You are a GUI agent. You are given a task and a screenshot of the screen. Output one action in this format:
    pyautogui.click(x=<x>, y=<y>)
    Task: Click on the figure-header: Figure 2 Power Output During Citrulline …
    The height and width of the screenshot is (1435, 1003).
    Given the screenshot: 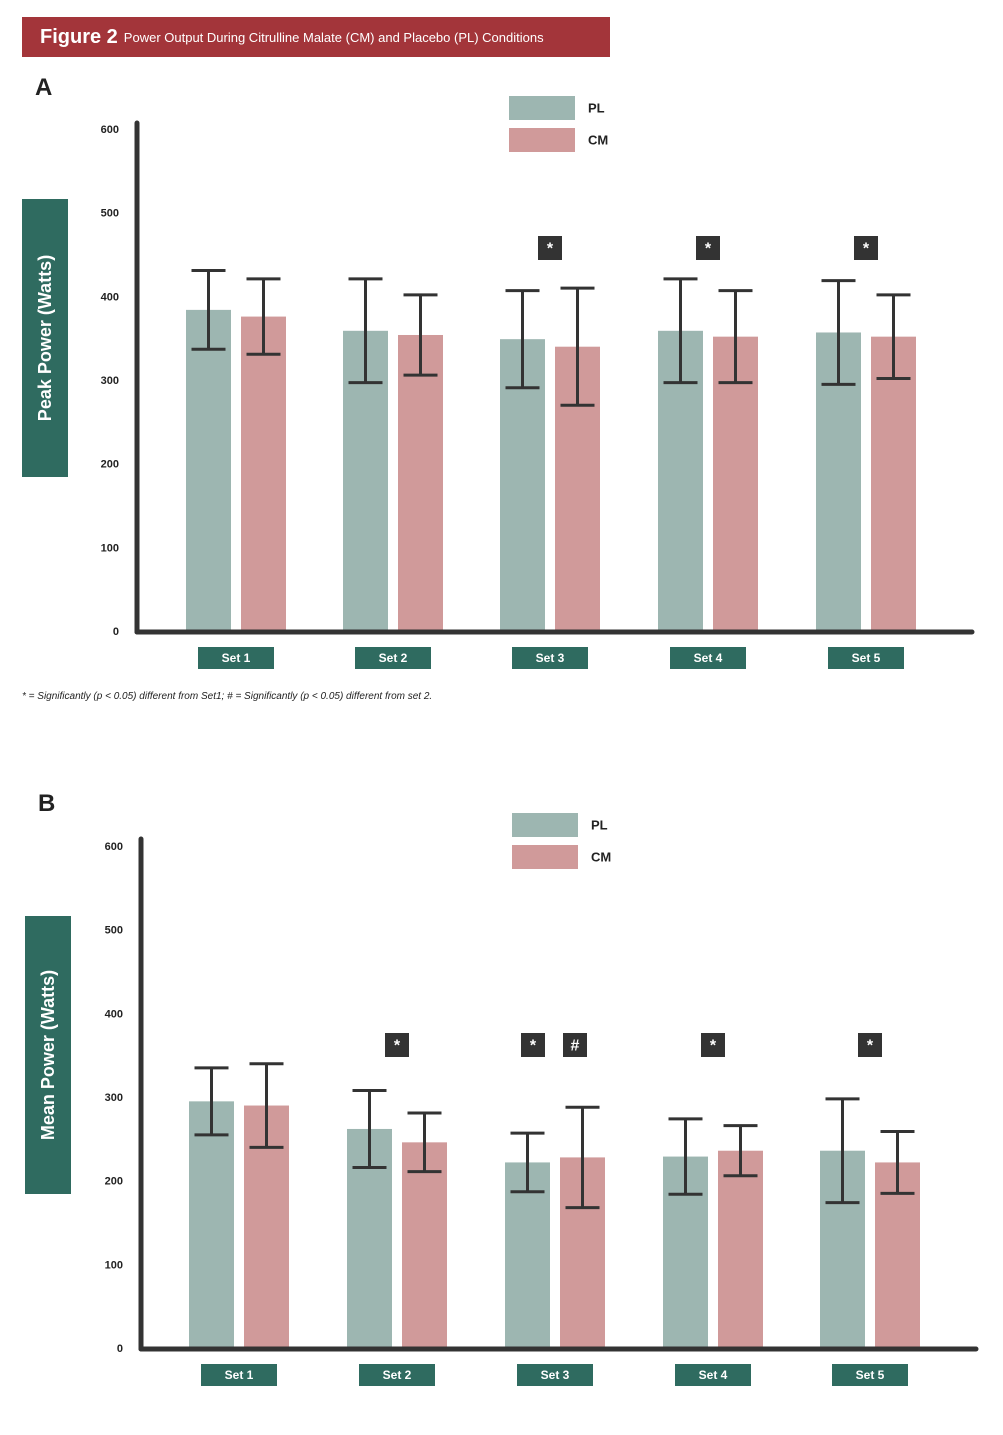 What is the action you would take?
    pyautogui.click(x=316, y=37)
    